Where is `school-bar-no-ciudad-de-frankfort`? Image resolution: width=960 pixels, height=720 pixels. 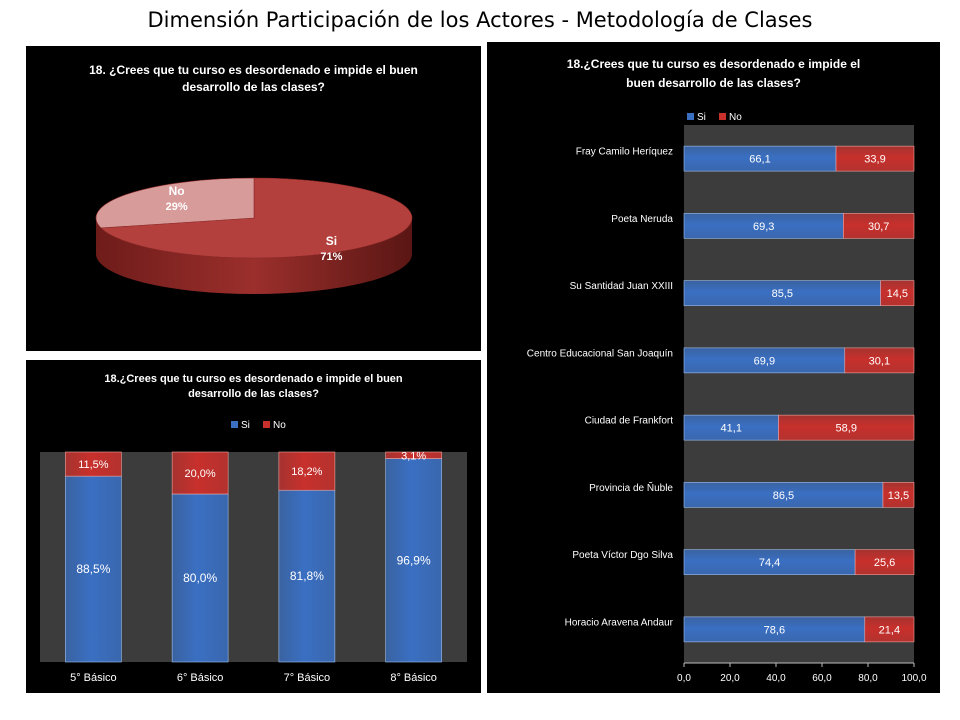
school-bar-no-ciudad-de-frankfort is located at coordinates (846, 427).